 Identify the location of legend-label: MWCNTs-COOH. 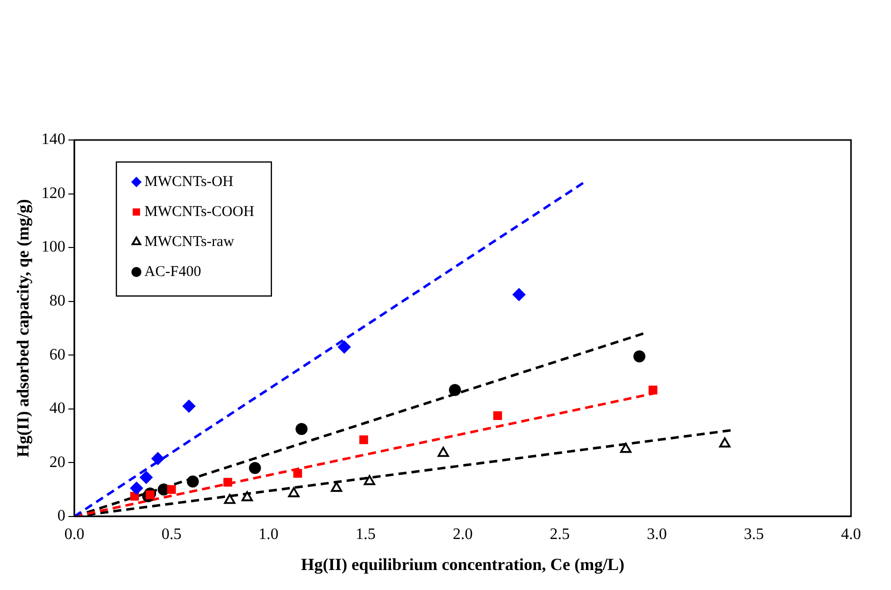
(199, 212).